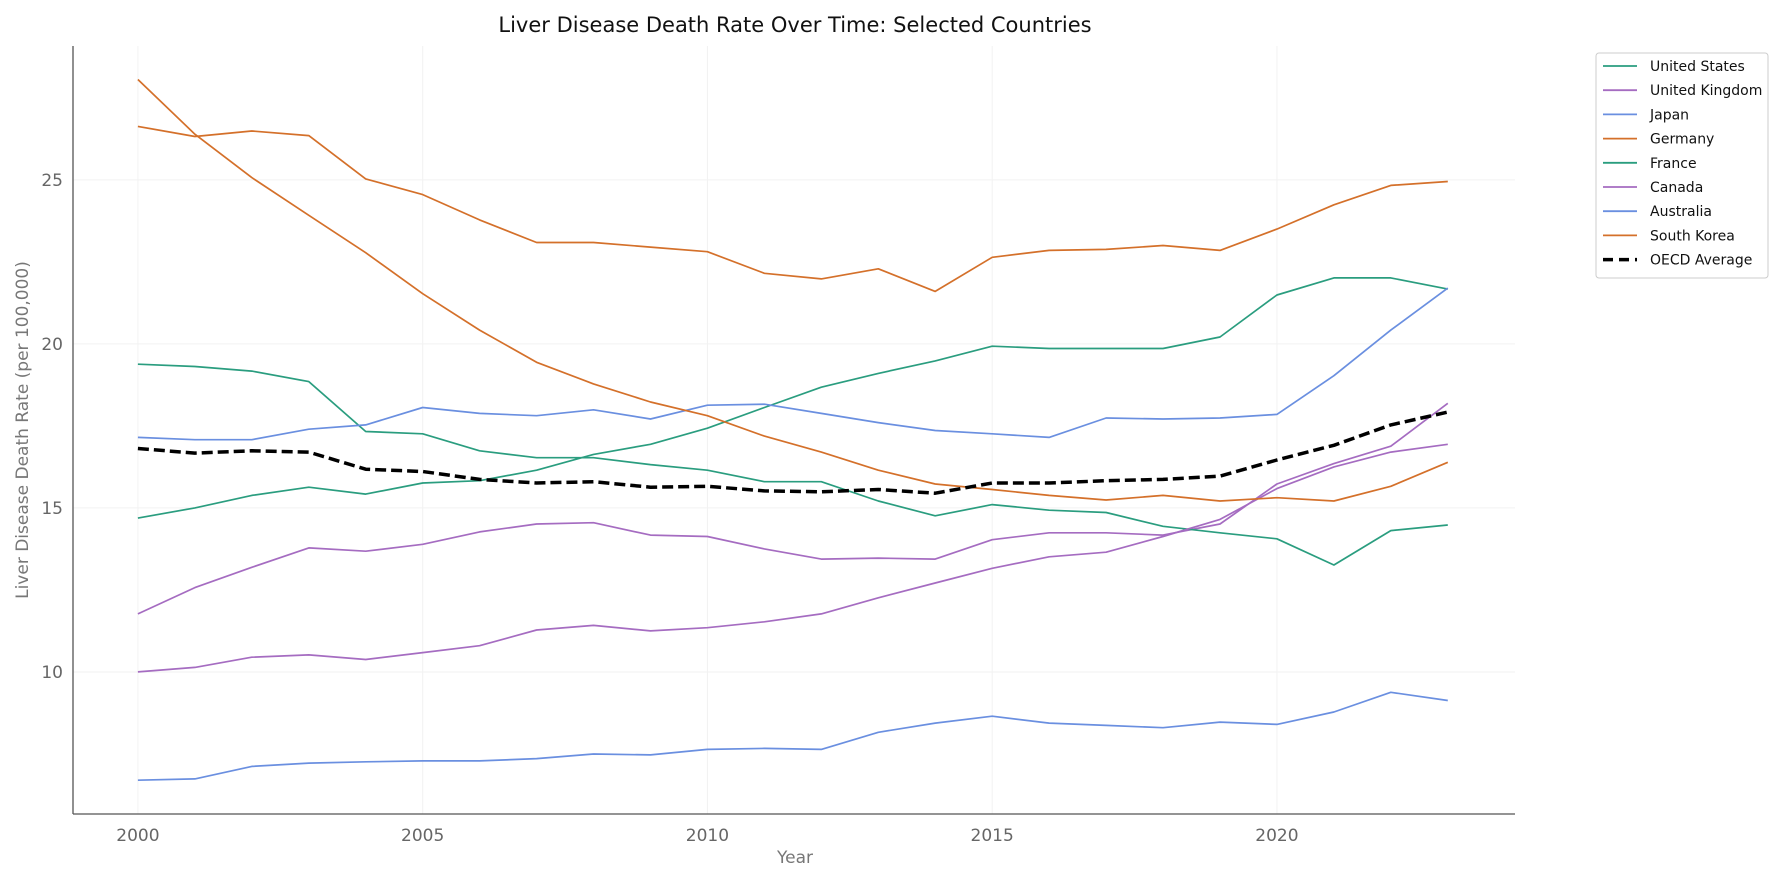  What do you see at coordinates (23, 430) in the screenshot?
I see `y-axis-label: Liver Disease Death Rate (per 100,000)` at bounding box center [23, 430].